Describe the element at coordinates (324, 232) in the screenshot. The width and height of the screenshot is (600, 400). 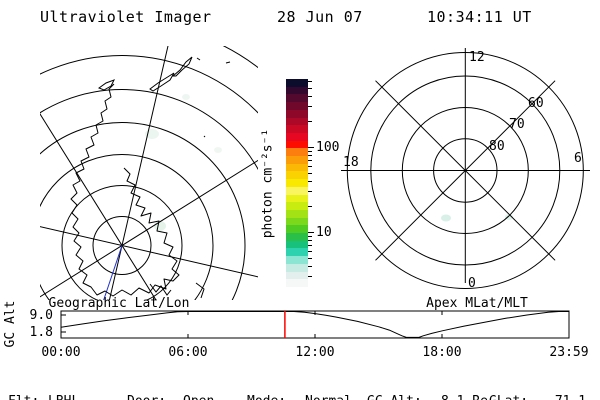
I see `colorbar-tick-label-10: 10` at that location.